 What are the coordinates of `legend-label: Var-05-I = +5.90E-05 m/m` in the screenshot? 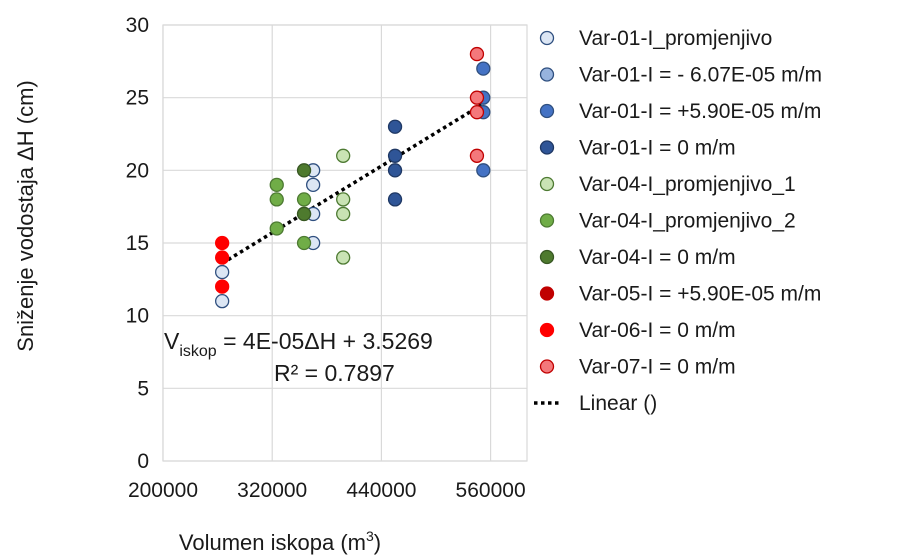 It's located at (700, 294).